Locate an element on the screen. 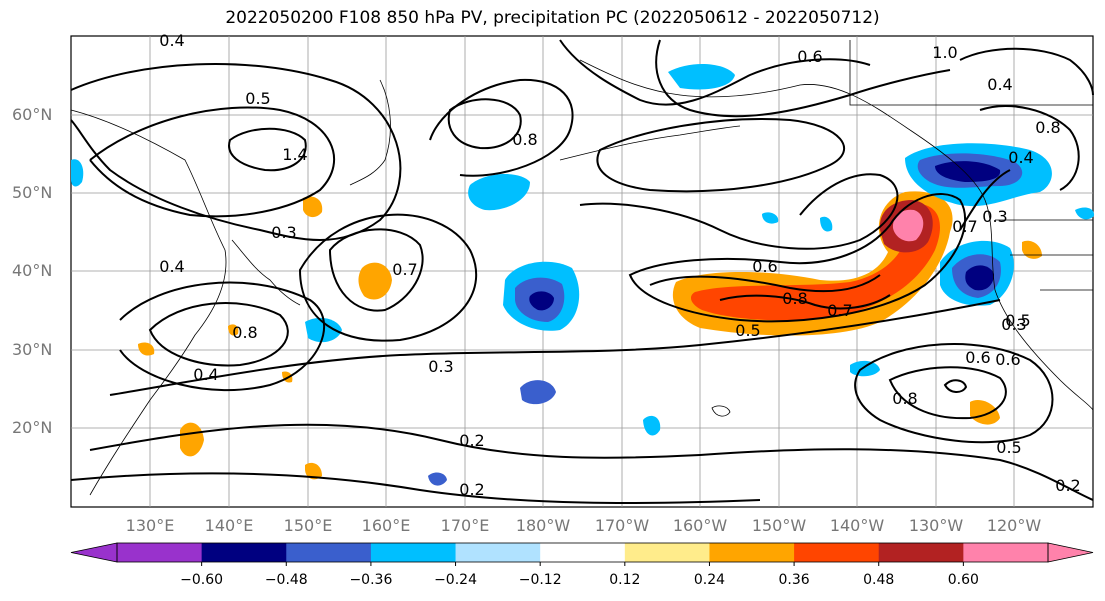 This screenshot has width=1105, height=601. coastline-hawaii is located at coordinates (721, 411).